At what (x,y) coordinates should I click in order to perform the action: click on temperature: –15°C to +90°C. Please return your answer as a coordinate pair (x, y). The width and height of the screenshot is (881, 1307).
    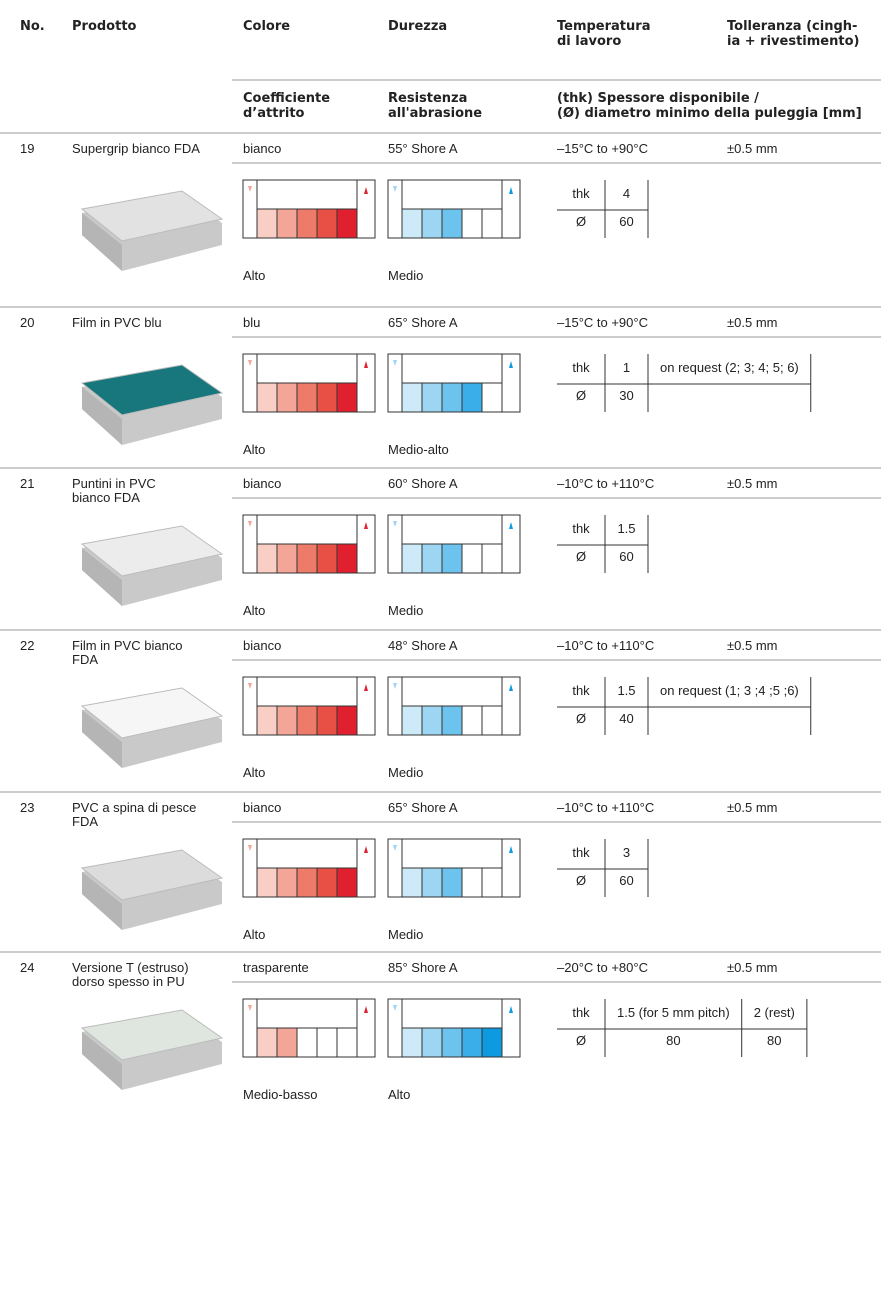
    Looking at the image, I should click on (602, 148).